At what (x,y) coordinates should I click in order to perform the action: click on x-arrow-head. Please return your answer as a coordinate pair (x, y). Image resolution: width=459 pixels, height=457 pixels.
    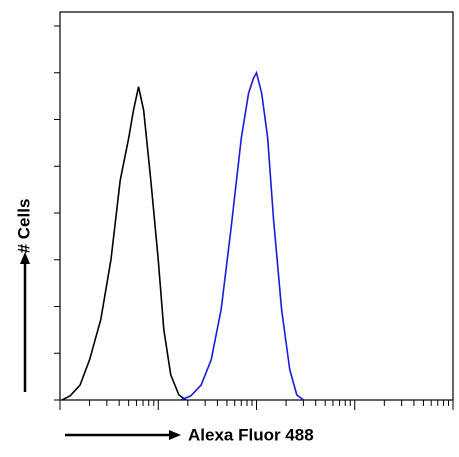
    Looking at the image, I should click on (175, 435).